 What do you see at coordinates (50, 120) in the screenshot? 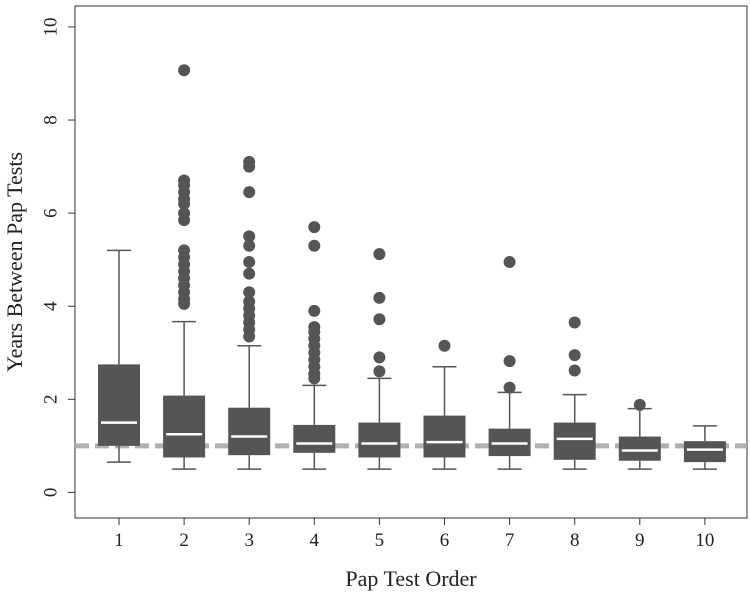
I see `y-tick-label: 8` at bounding box center [50, 120].